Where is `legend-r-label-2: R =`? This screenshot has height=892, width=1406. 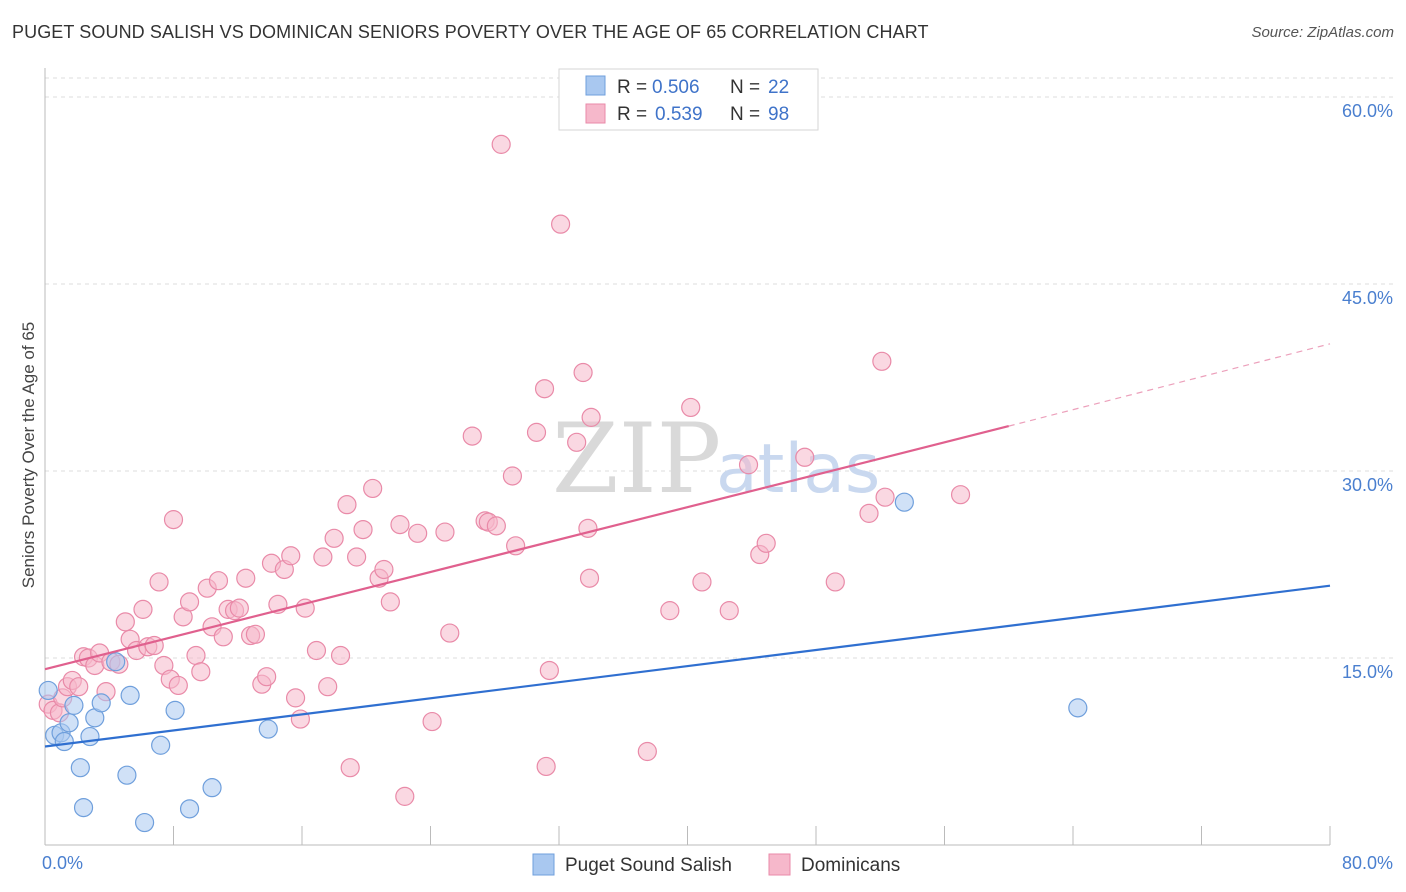 legend-r-label-2: R = is located at coordinates (632, 114).